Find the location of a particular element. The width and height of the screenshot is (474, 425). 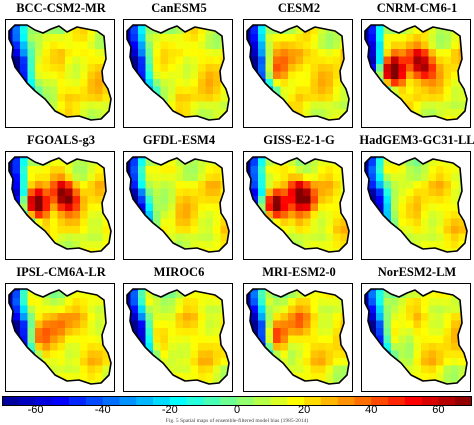

bias-grid-cells is located at coordinates (178, 204).